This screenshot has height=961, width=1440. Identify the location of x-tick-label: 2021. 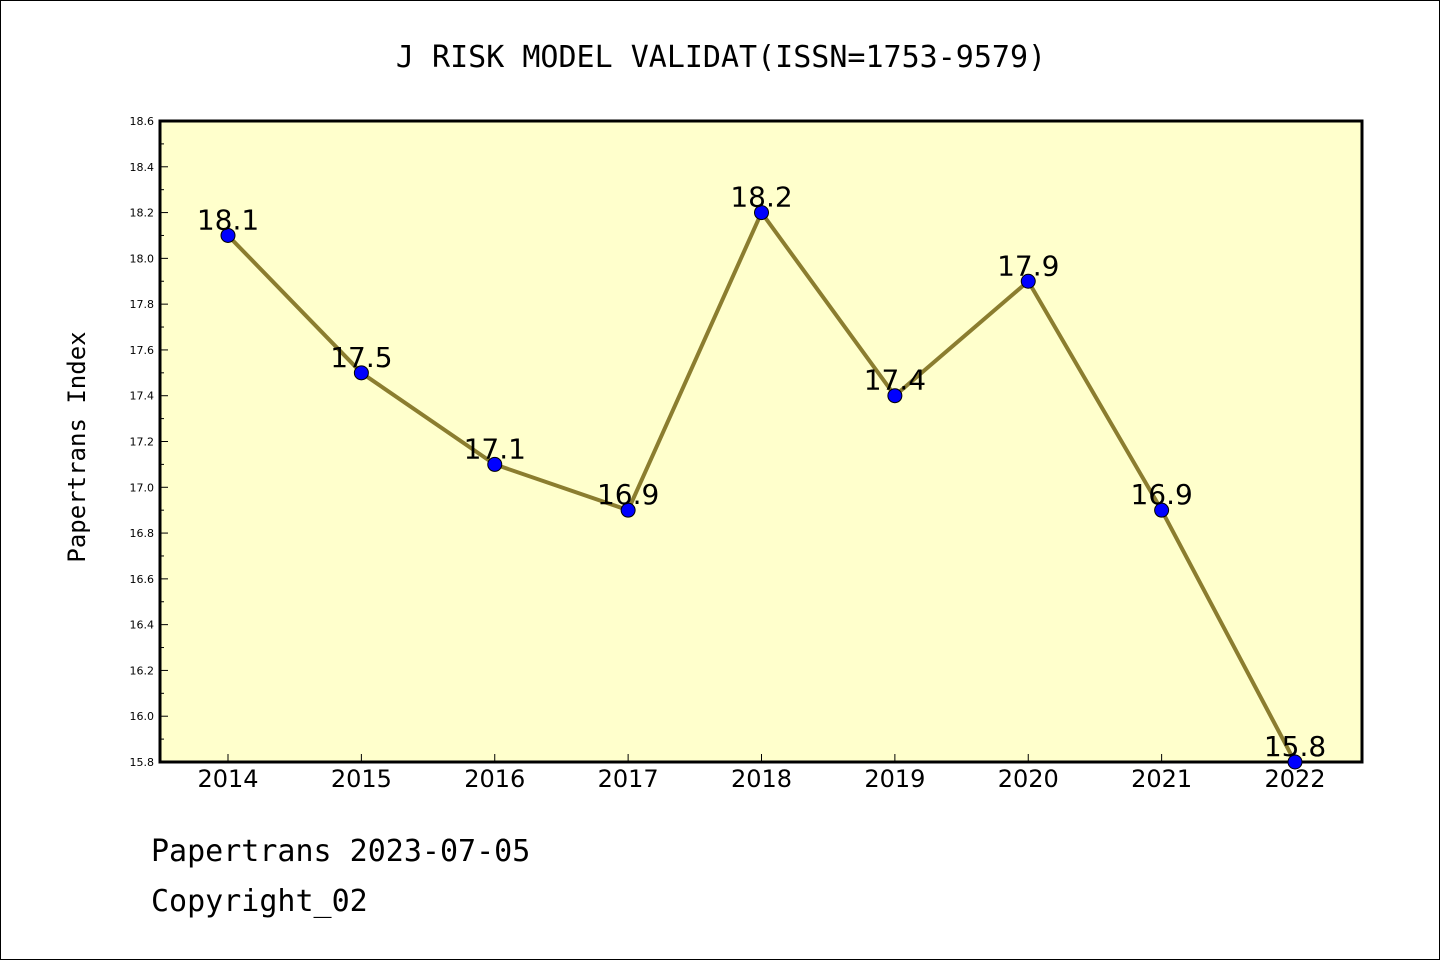
(1161, 779).